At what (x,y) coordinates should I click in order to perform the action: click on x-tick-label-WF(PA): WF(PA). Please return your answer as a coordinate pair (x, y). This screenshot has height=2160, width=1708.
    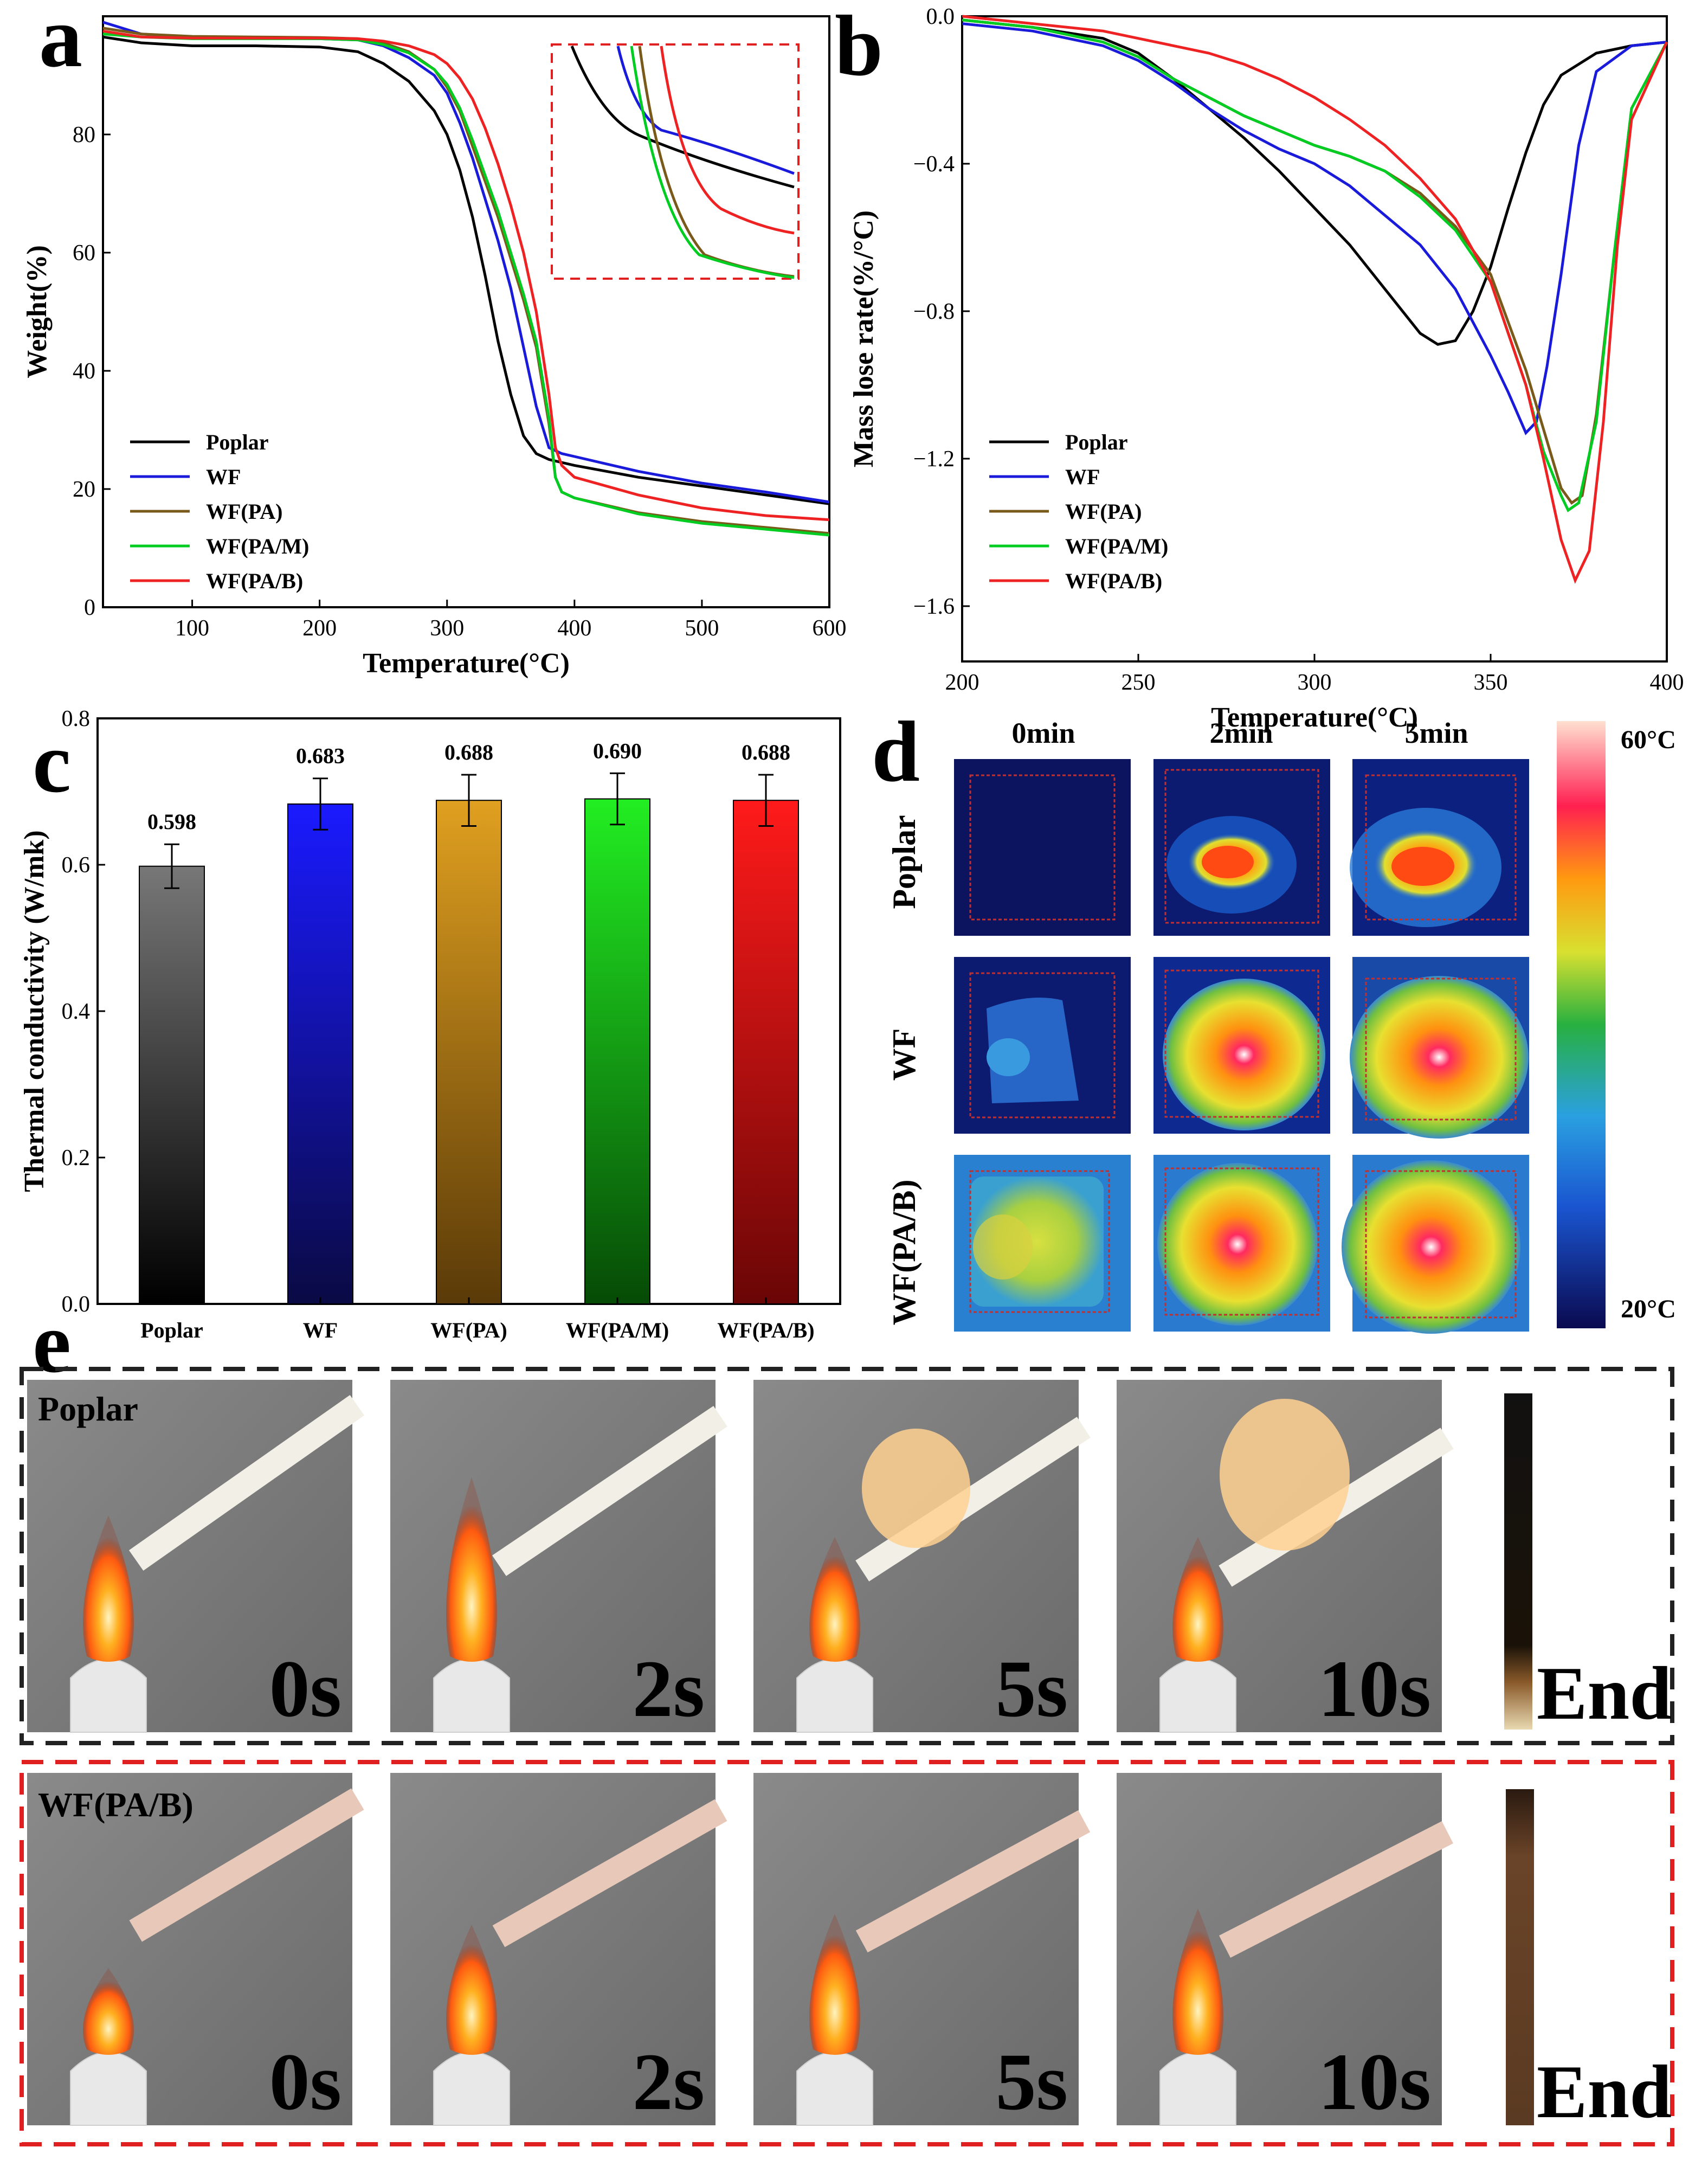
    Looking at the image, I should click on (468, 1330).